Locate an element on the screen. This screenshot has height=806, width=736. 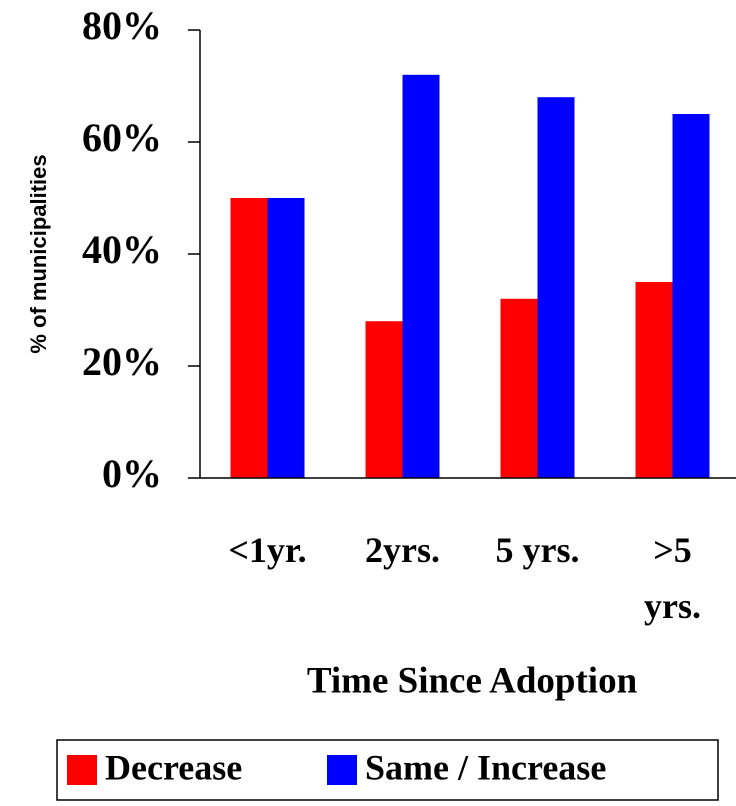
y-tick-label: 20% is located at coordinates (122, 361).